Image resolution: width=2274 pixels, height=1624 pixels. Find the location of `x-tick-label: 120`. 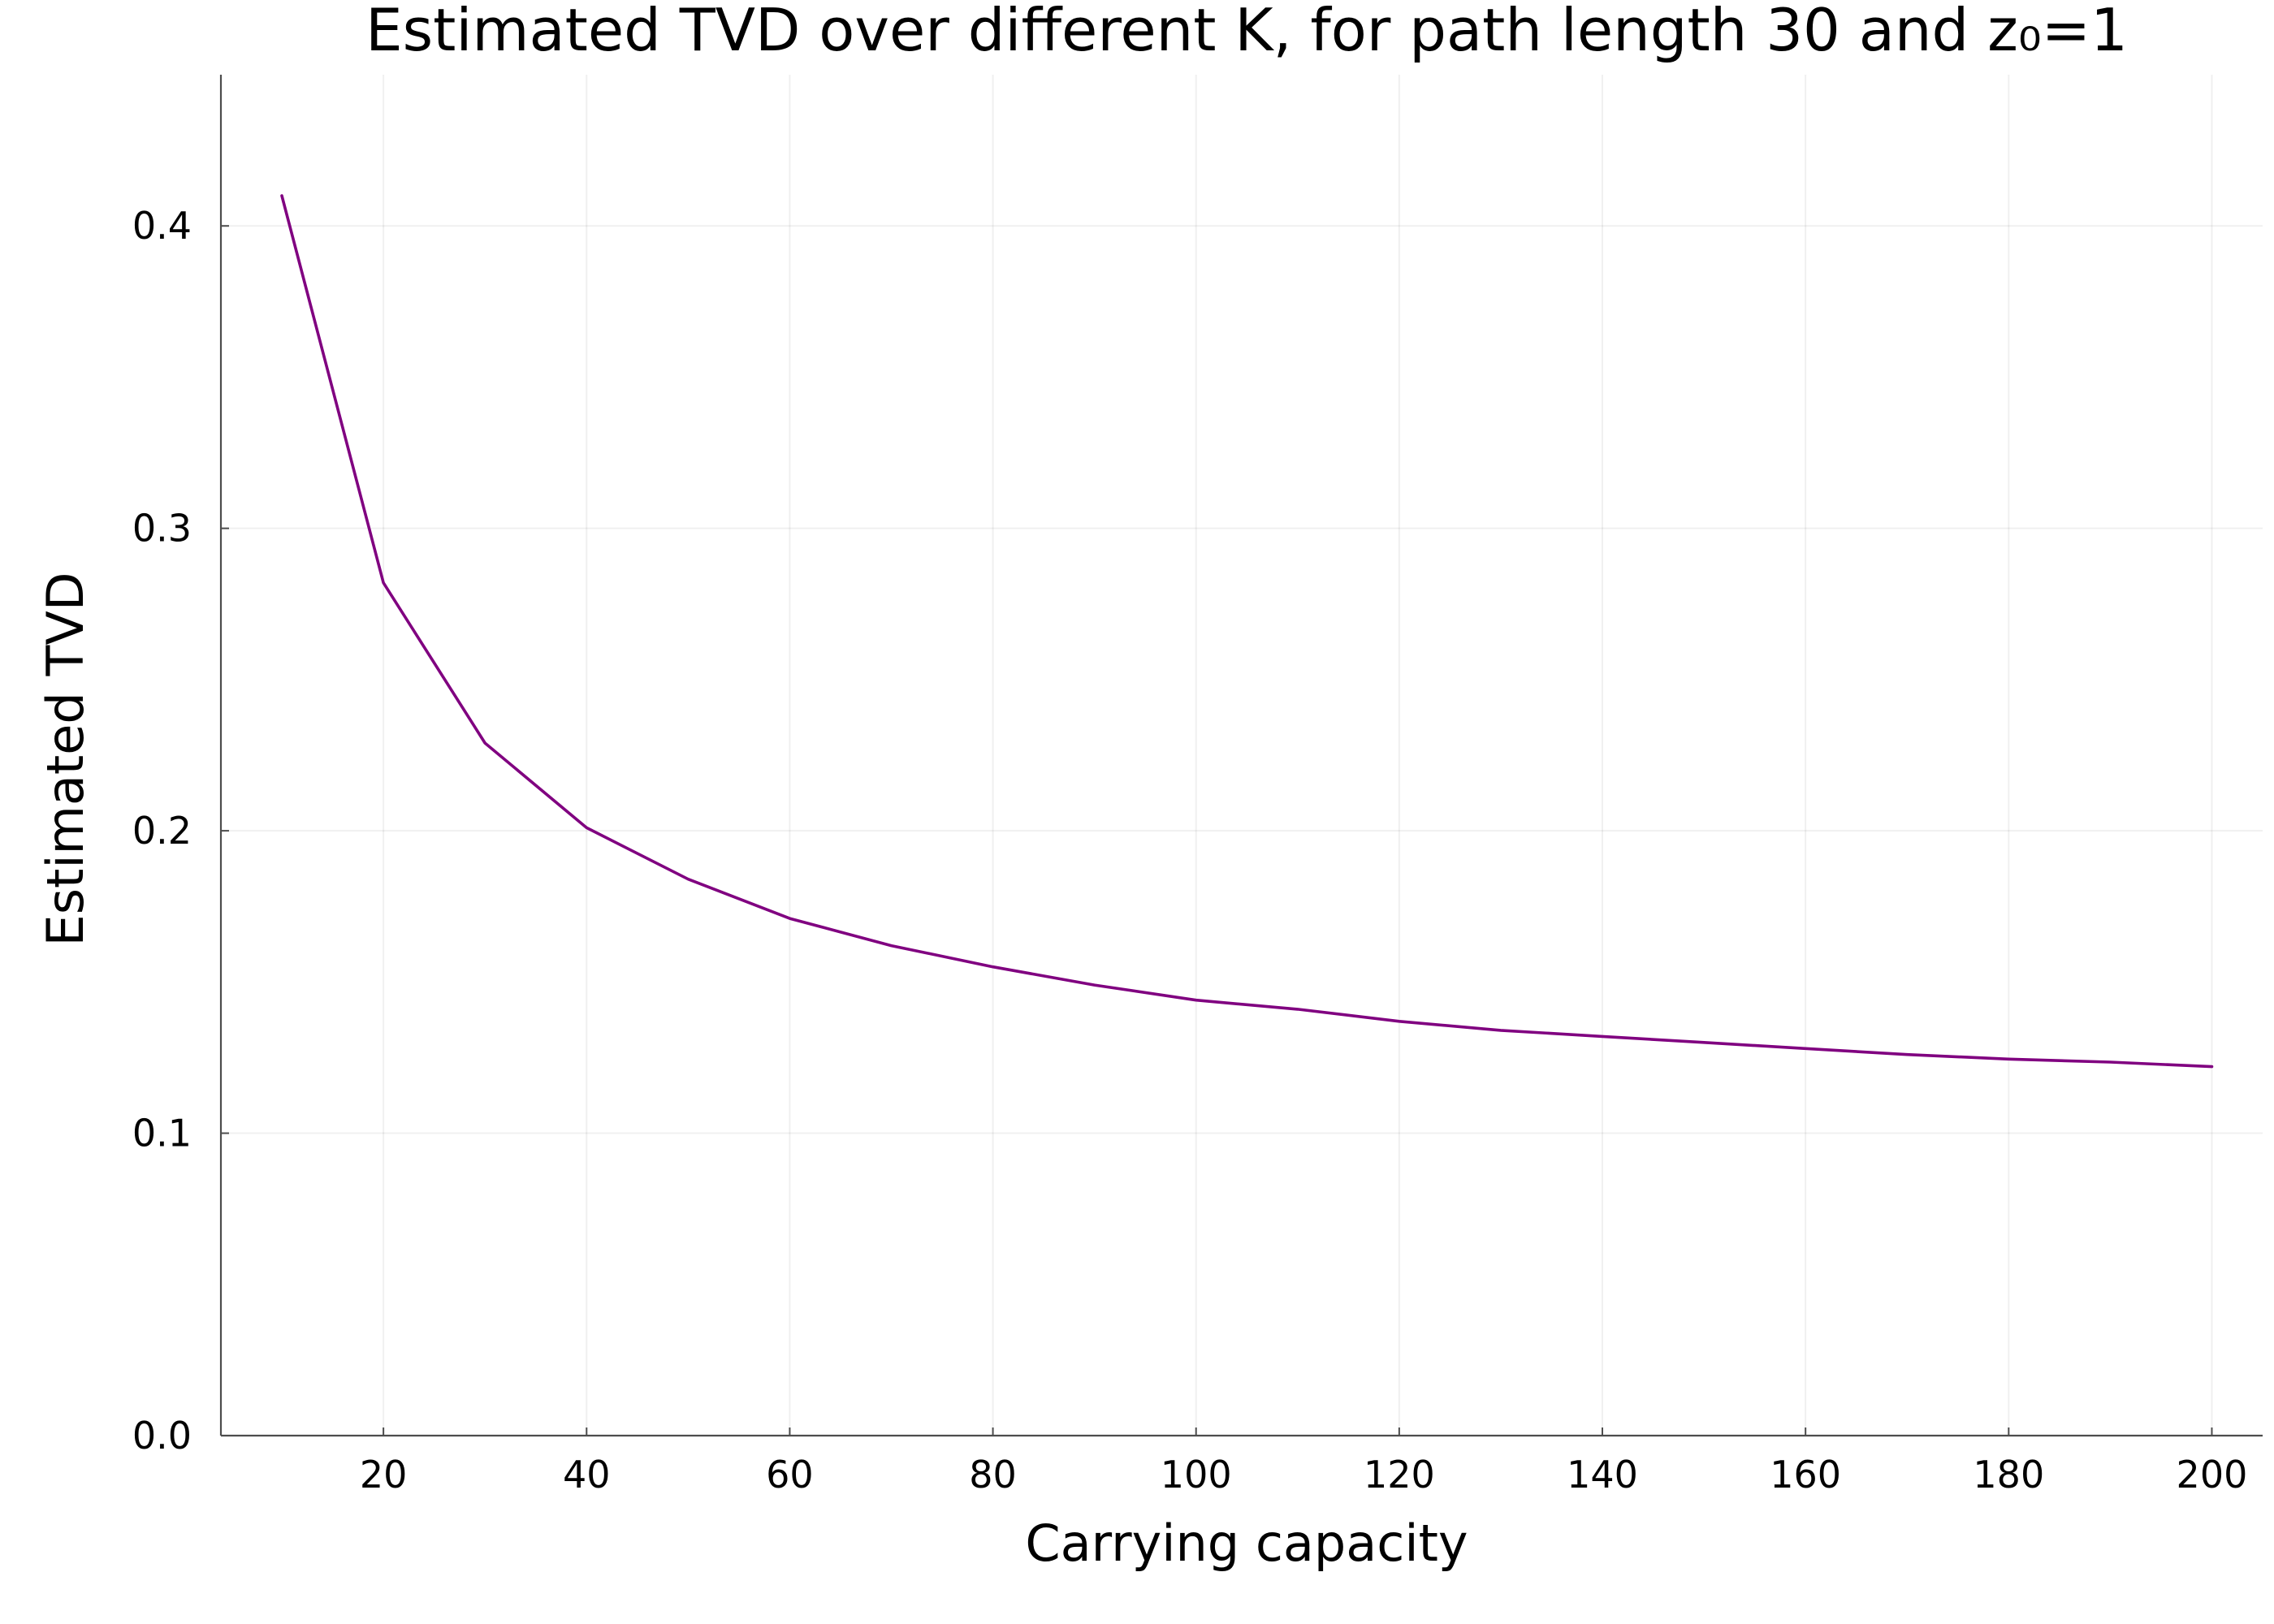

x-tick-label: 120 is located at coordinates (1400, 1475).